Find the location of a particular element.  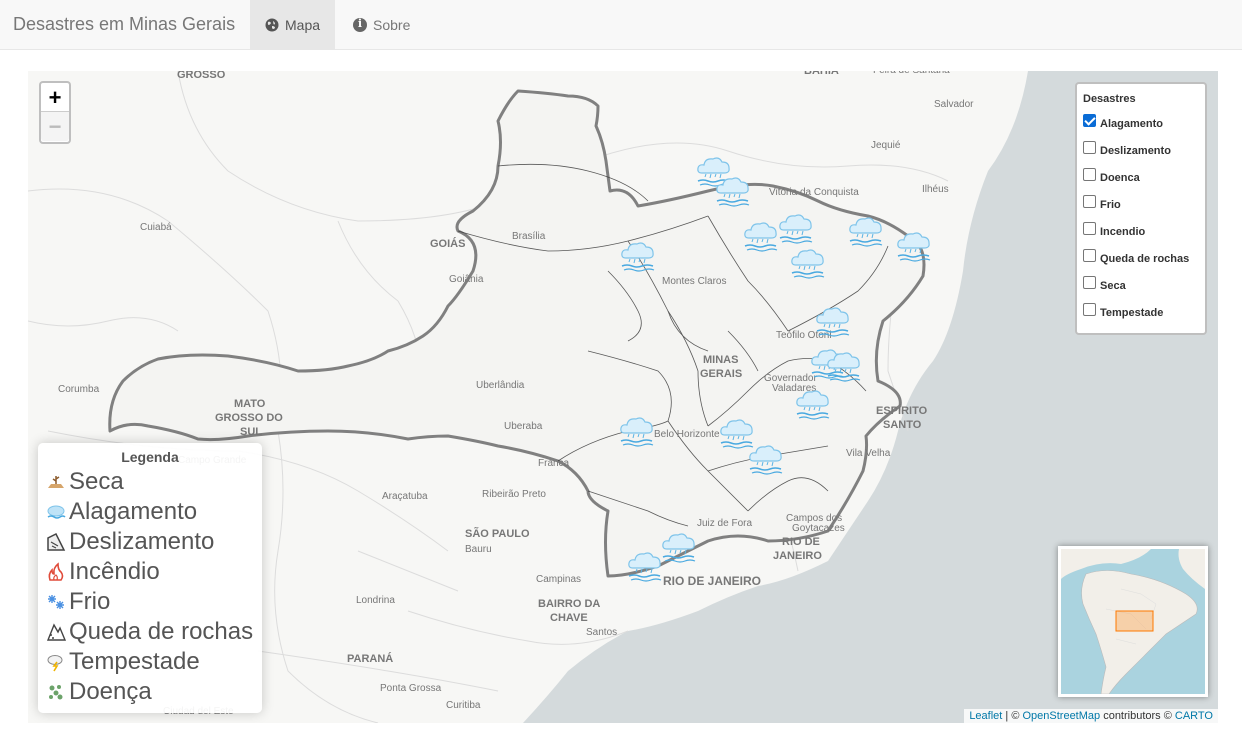

place-label: Goiânia is located at coordinates (466, 279).